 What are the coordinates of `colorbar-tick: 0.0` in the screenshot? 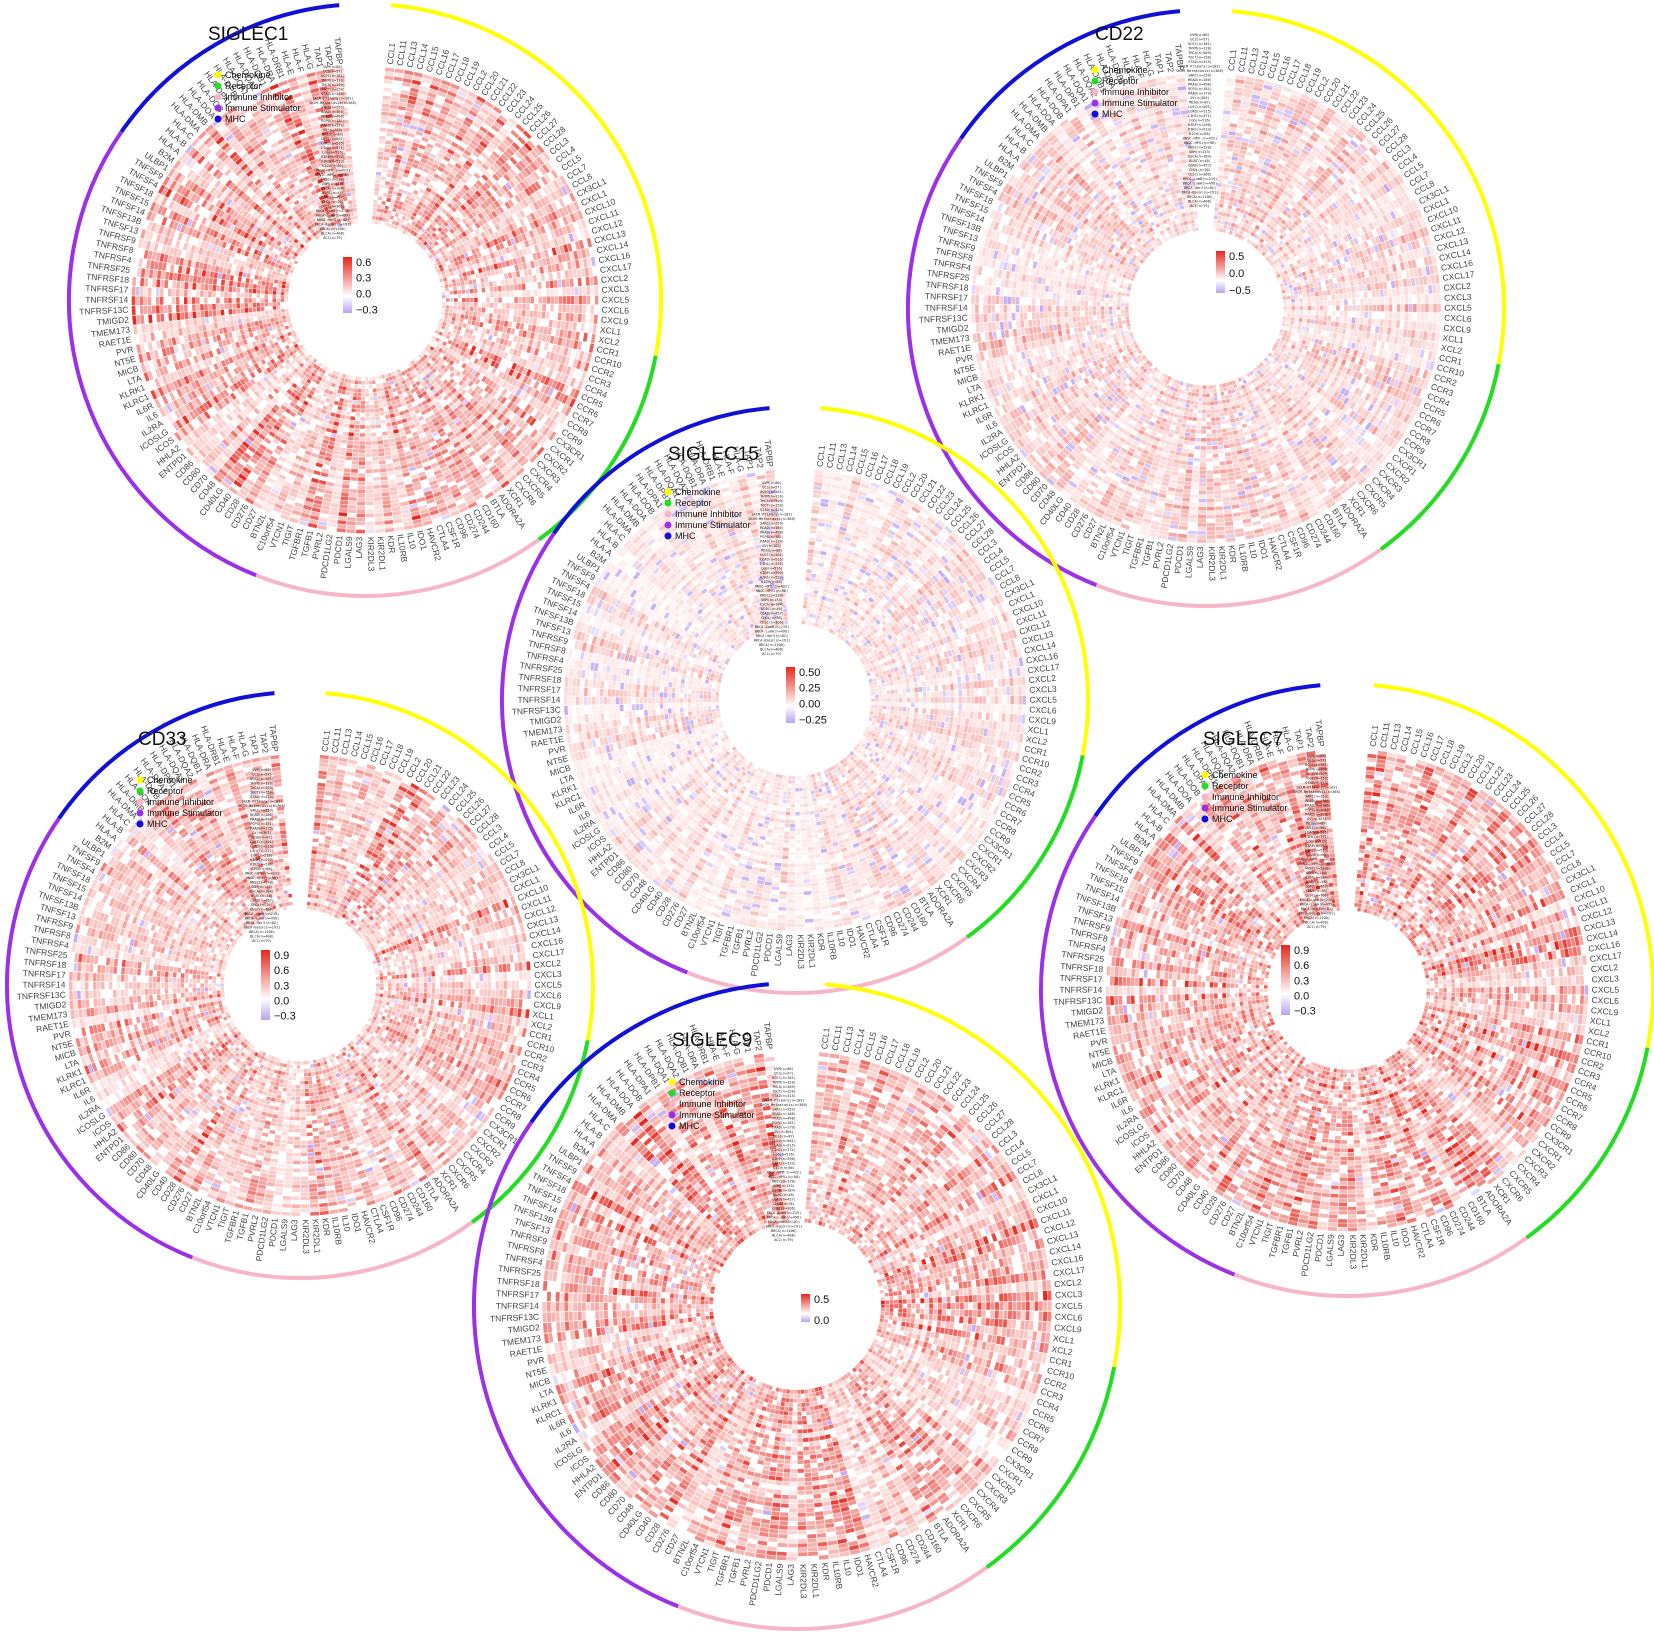 It's located at (363, 295).